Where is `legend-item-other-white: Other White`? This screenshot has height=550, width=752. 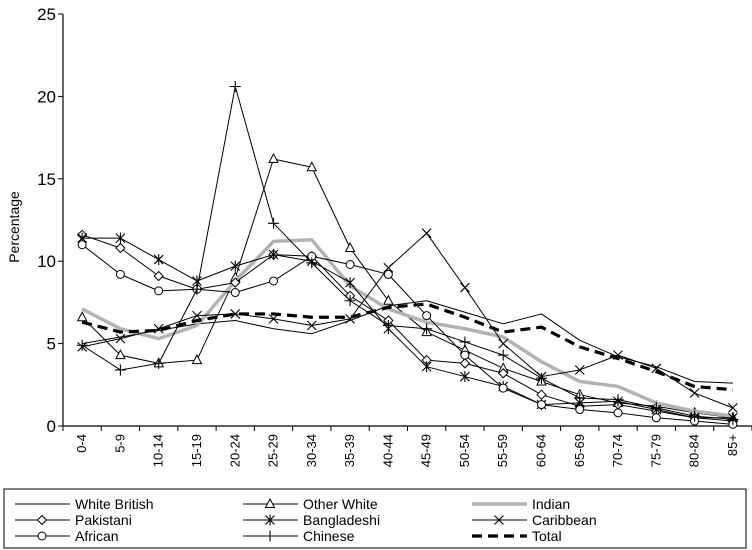
legend-item-other-white: Other White is located at coordinates (310, 504).